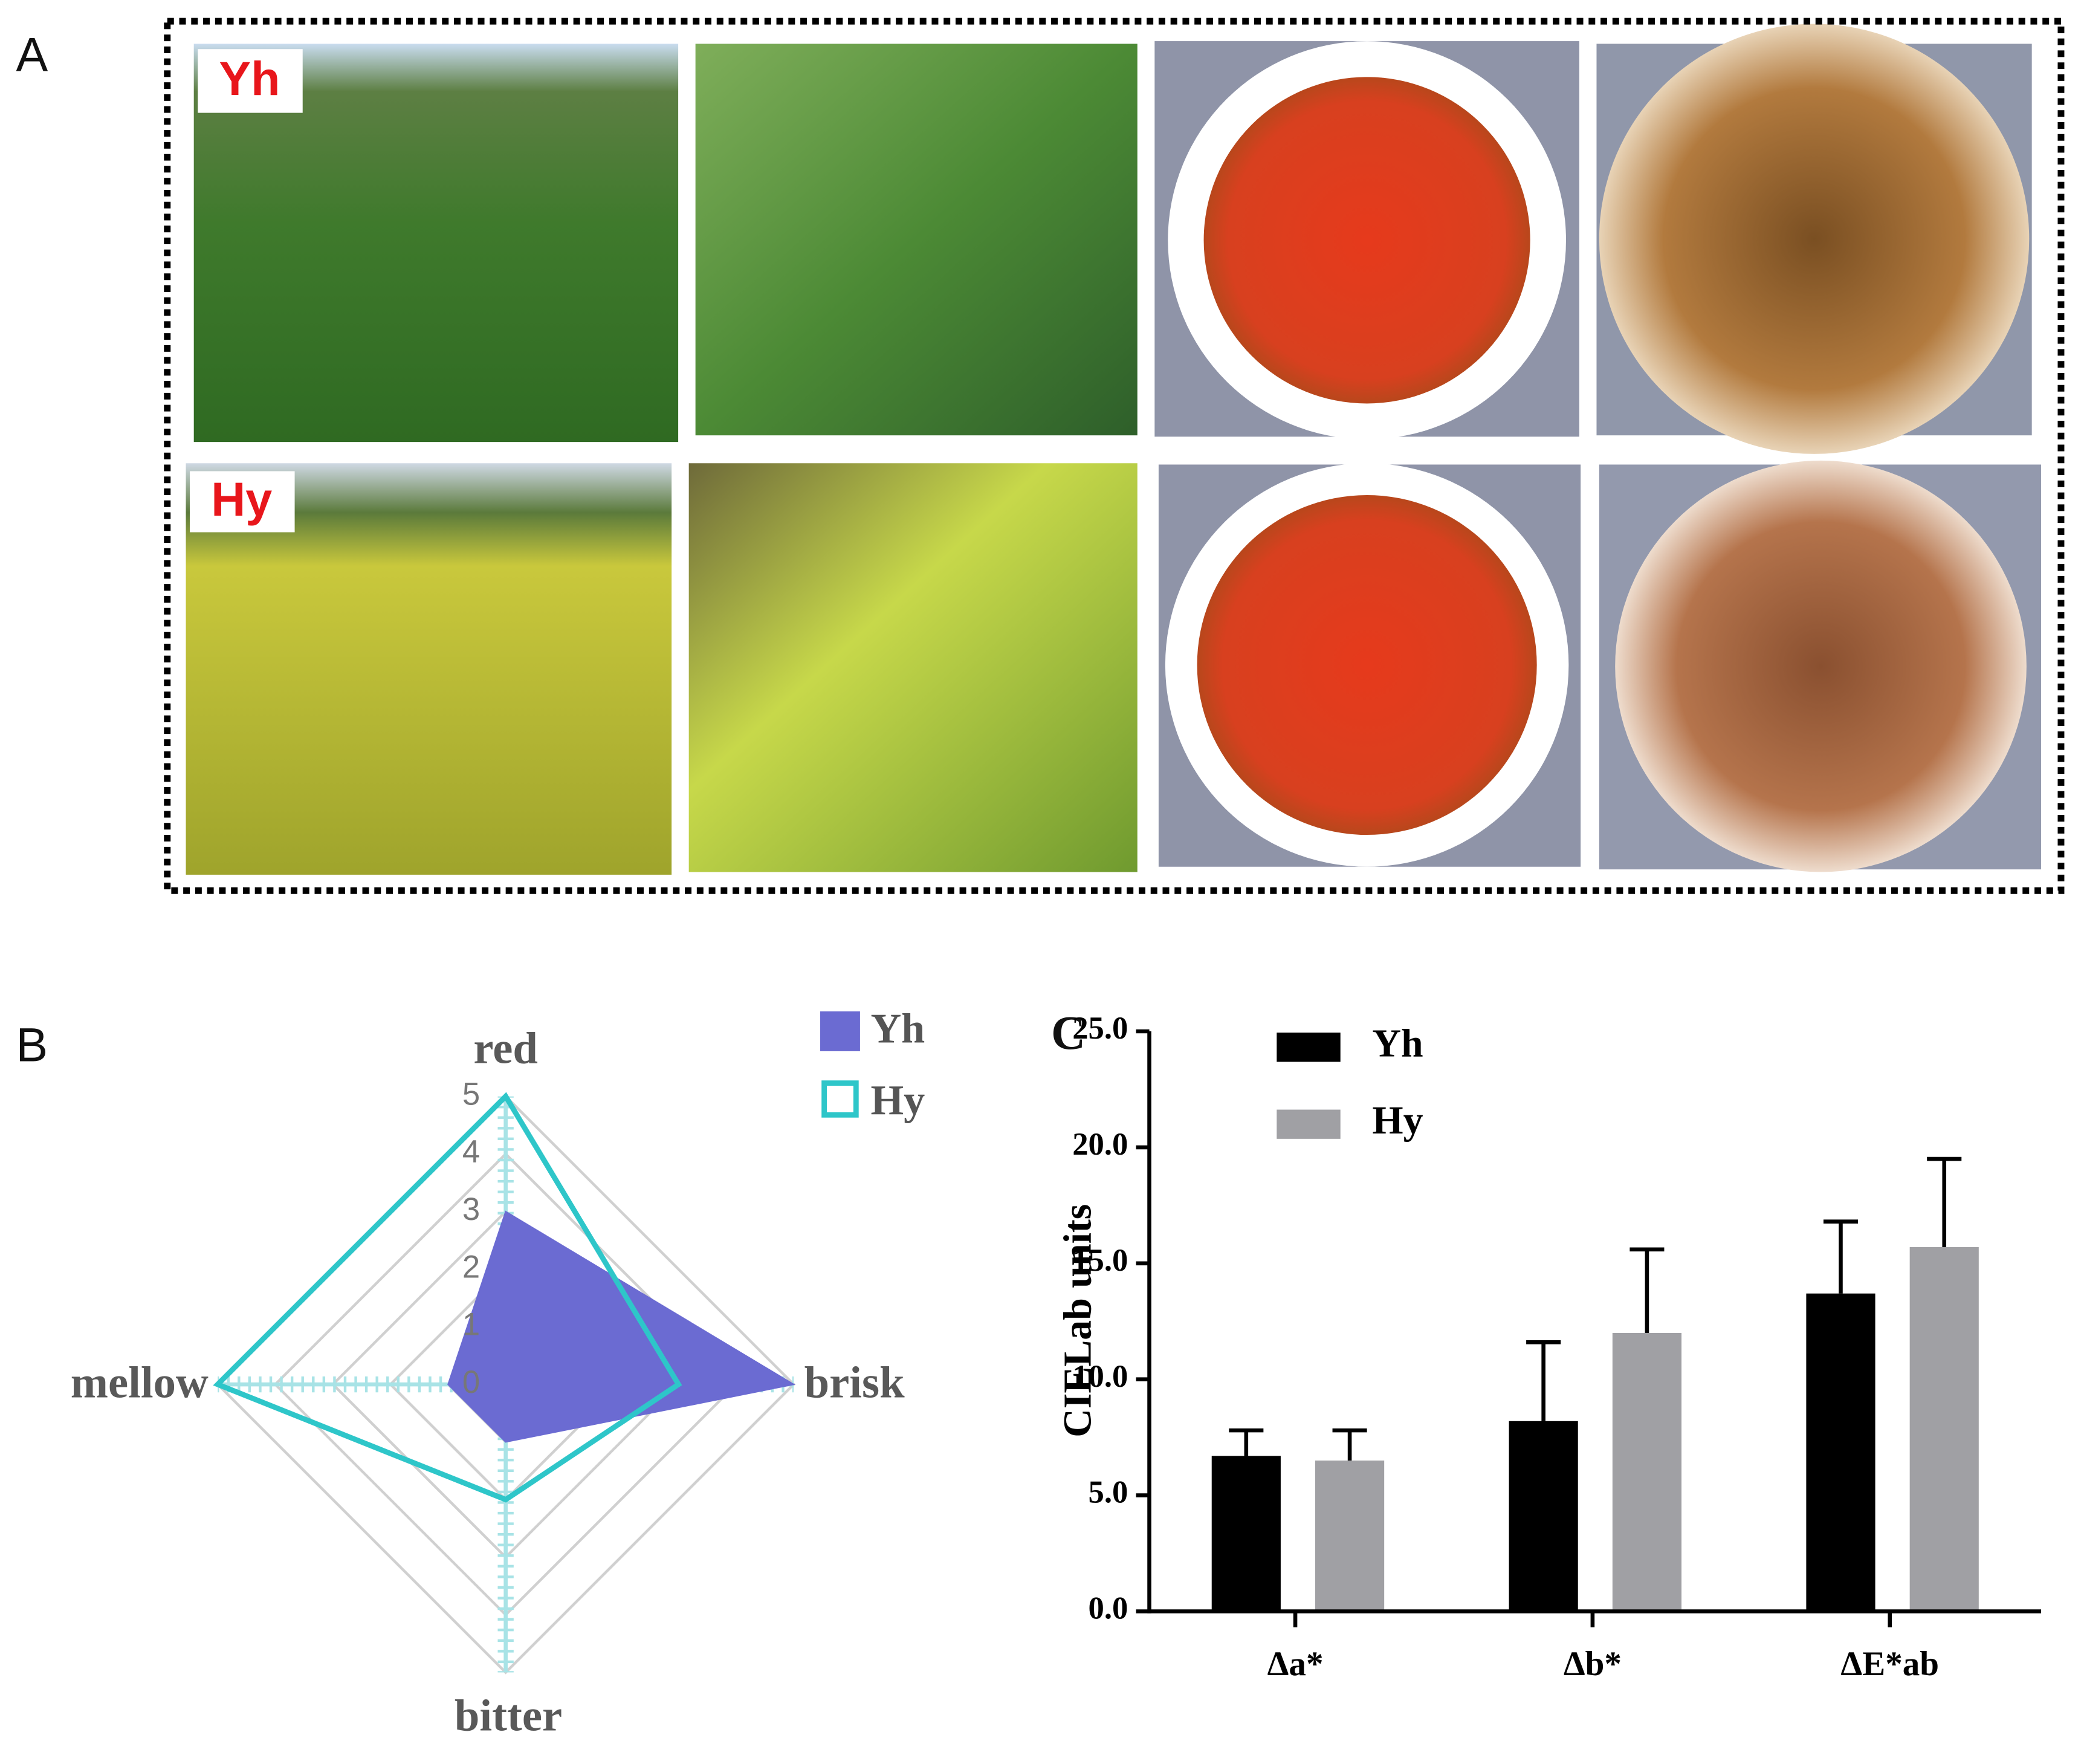 This screenshot has width=2081, height=1764. What do you see at coordinates (1108, 1608) in the screenshot?
I see `y-tick-label: 0.0` at bounding box center [1108, 1608].